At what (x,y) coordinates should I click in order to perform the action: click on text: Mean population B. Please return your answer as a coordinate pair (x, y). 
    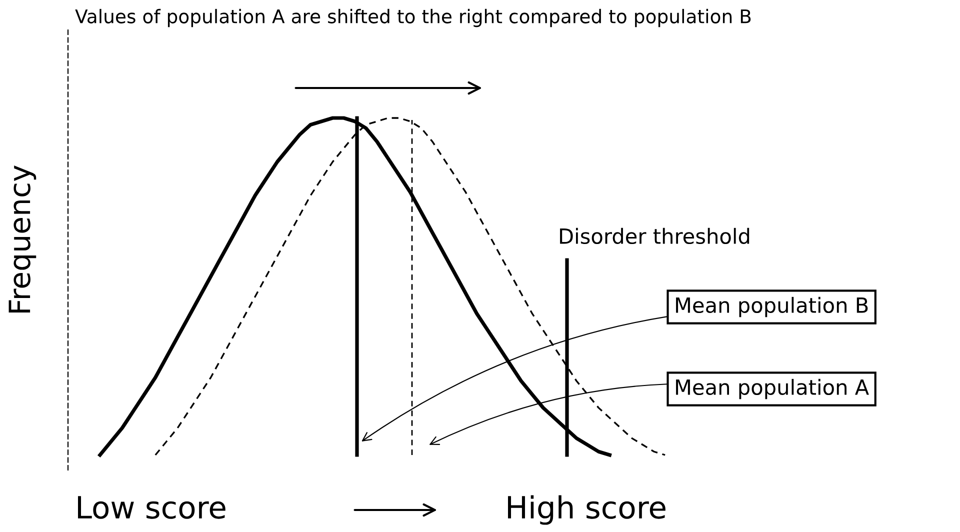
    Looking at the image, I should click on (772, 307).